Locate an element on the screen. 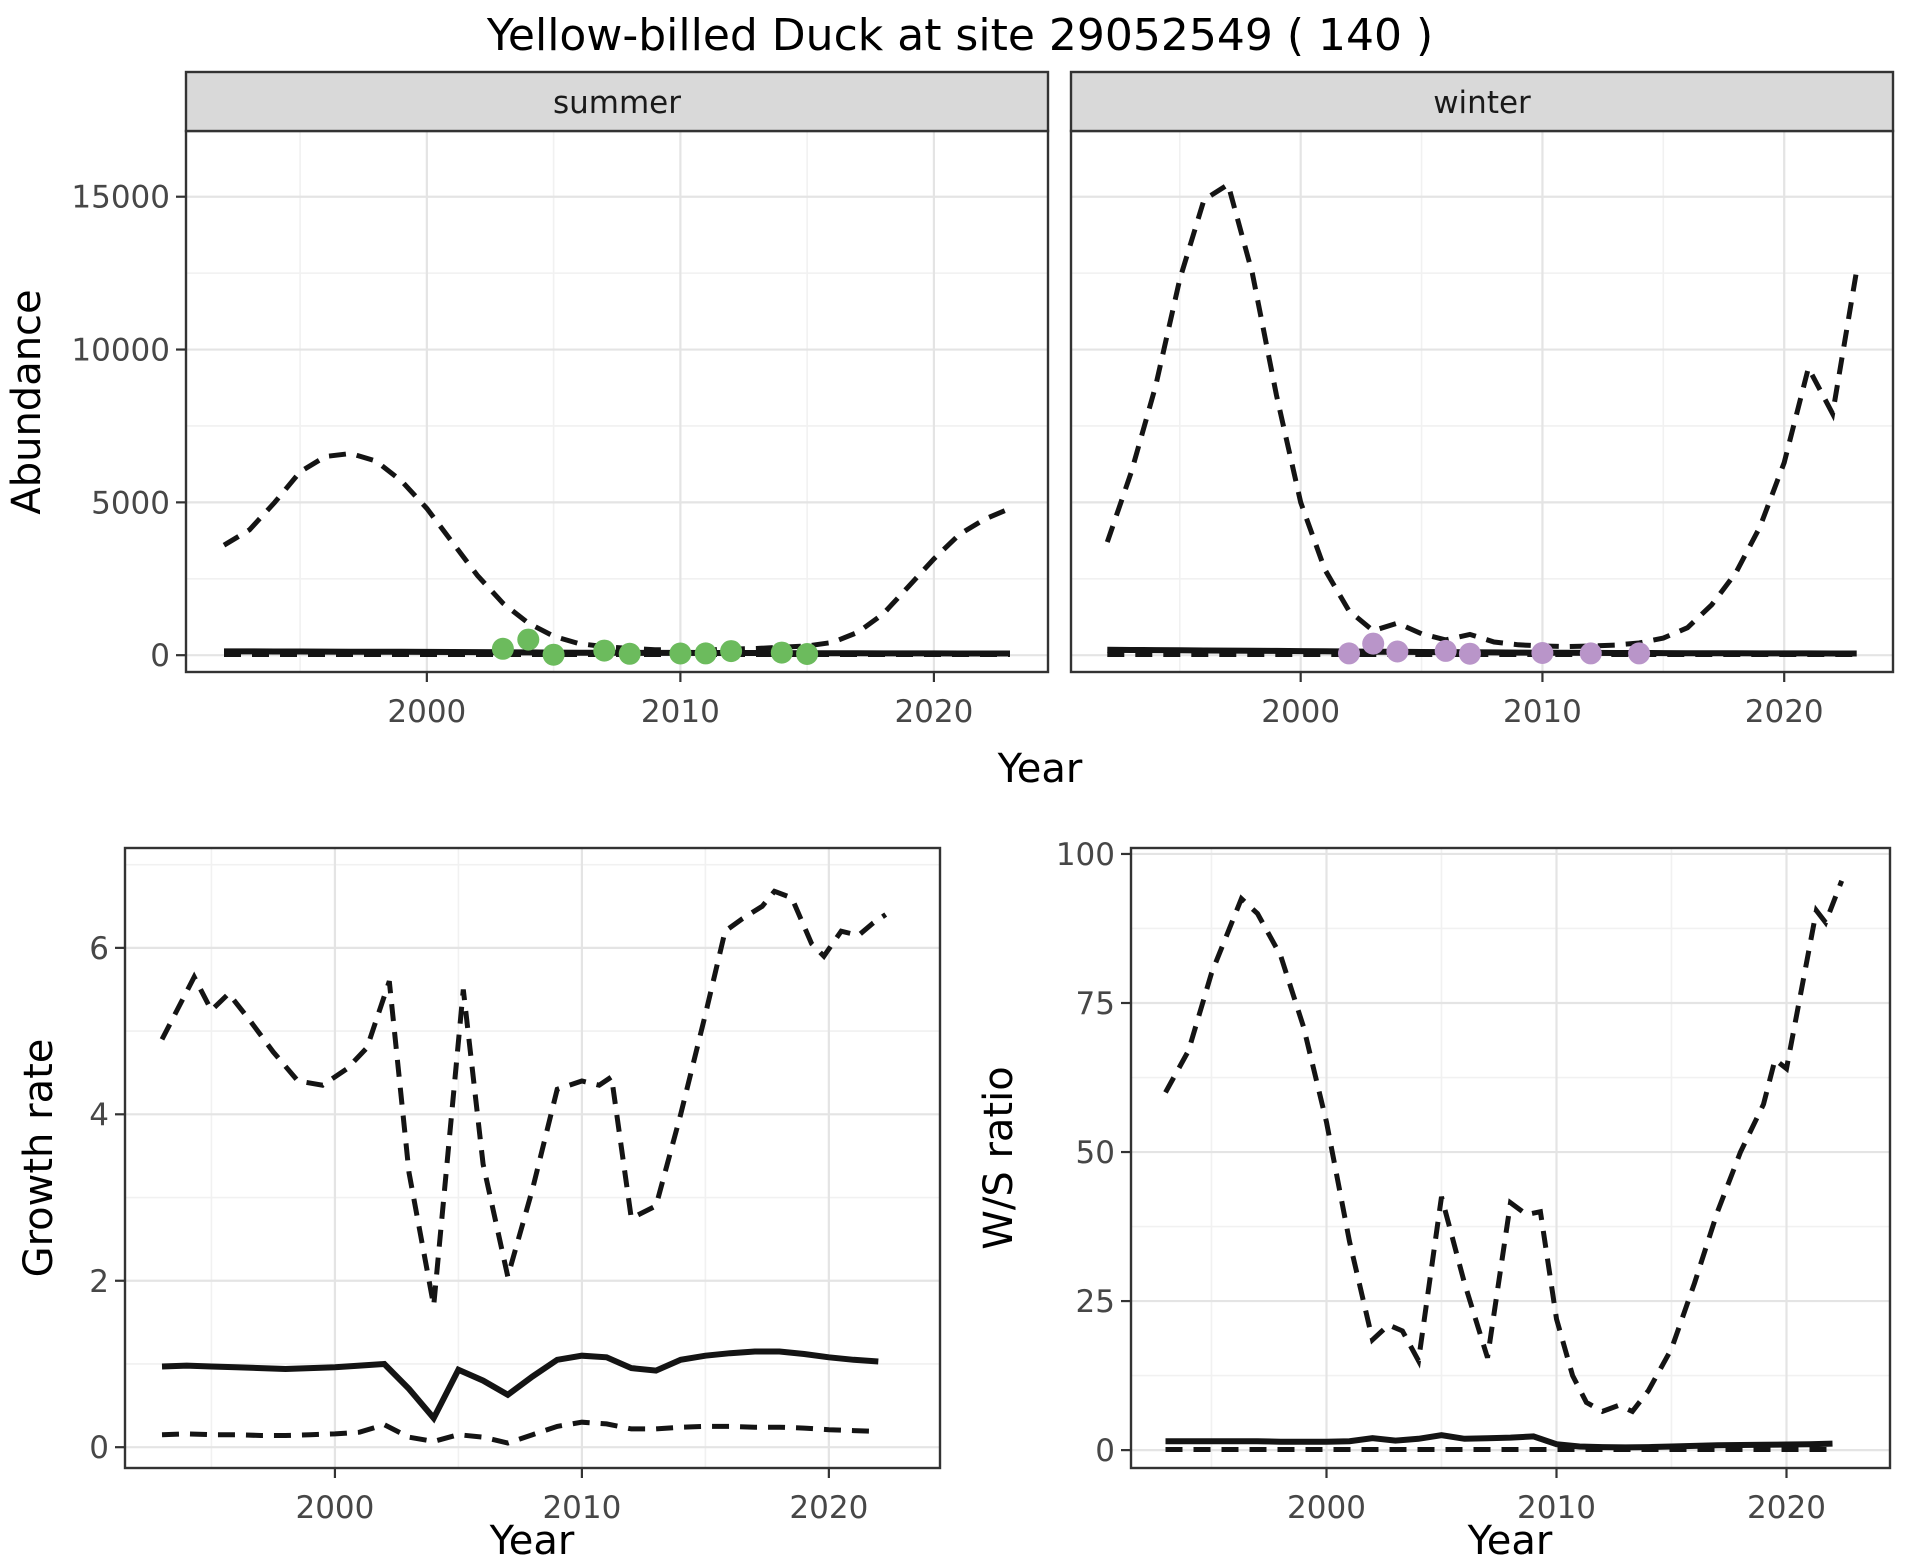  top-xaxis-title: Year is located at coordinates (1040, 769).